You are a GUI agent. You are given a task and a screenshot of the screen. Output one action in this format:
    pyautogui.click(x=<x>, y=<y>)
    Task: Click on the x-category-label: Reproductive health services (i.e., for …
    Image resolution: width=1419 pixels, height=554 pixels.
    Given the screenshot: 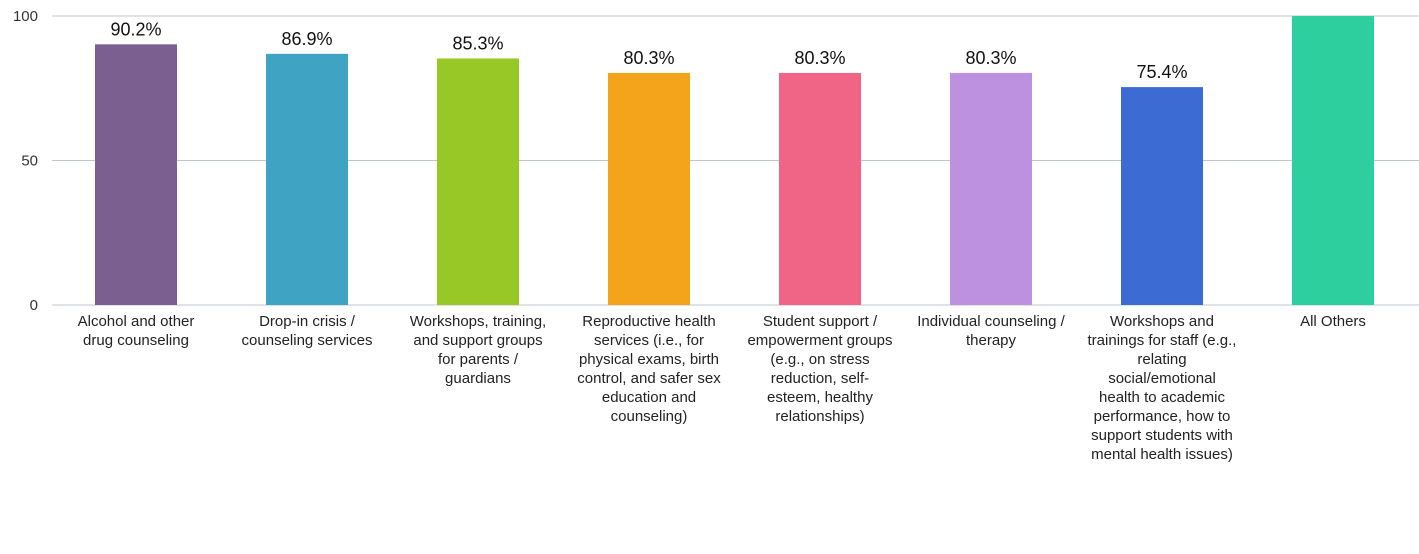 What is the action you would take?
    pyautogui.click(x=649, y=369)
    